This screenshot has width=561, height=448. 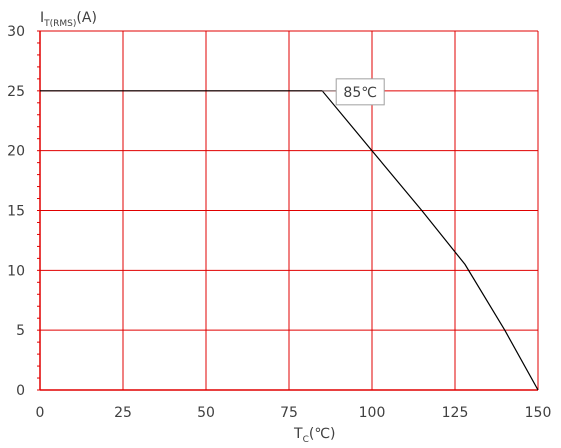 I want to click on y-axis-title: IT(RMS)(A), so click(x=68, y=19).